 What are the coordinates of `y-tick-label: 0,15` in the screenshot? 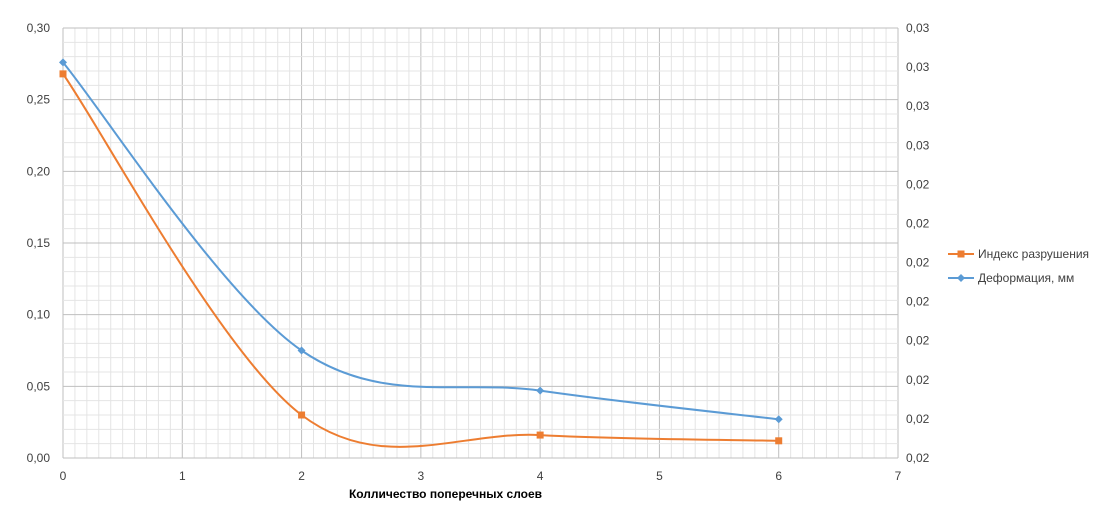 It's located at (39, 243).